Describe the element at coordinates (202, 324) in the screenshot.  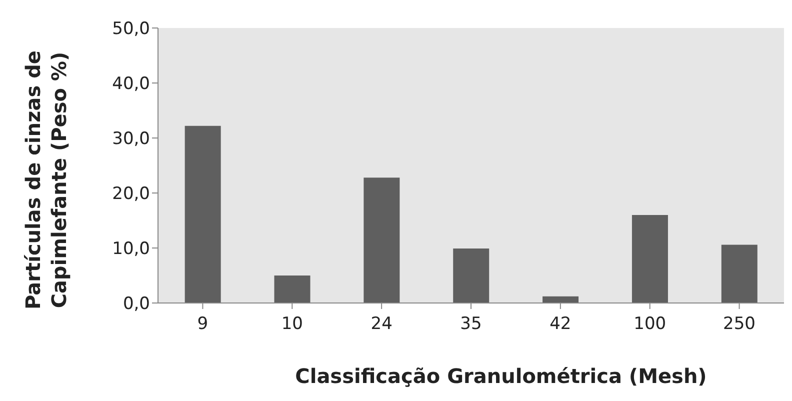
I see `x-tick-label: 9` at that location.